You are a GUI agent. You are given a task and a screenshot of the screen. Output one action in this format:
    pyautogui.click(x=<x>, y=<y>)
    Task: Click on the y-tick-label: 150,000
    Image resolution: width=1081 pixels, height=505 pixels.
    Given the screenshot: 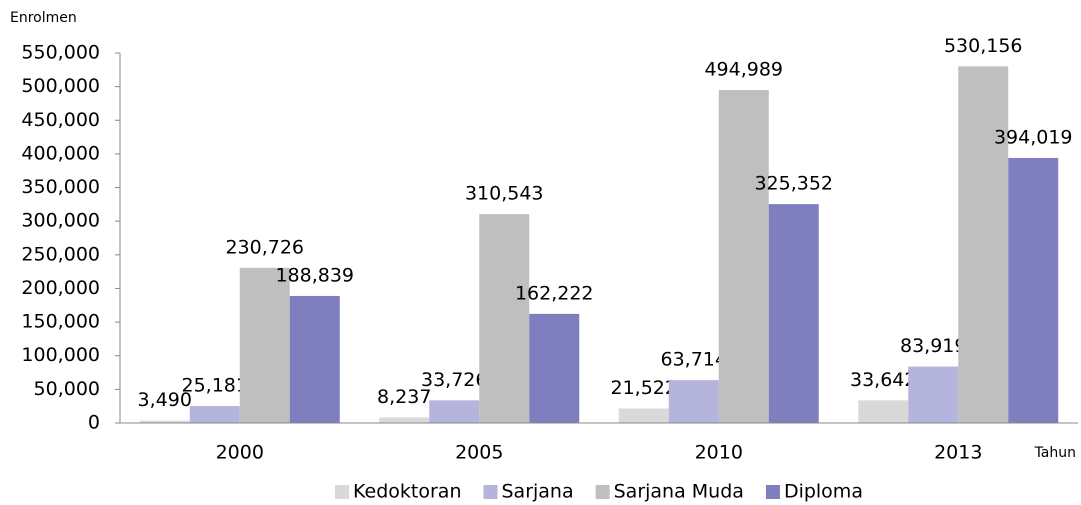 What is the action you would take?
    pyautogui.click(x=60, y=322)
    